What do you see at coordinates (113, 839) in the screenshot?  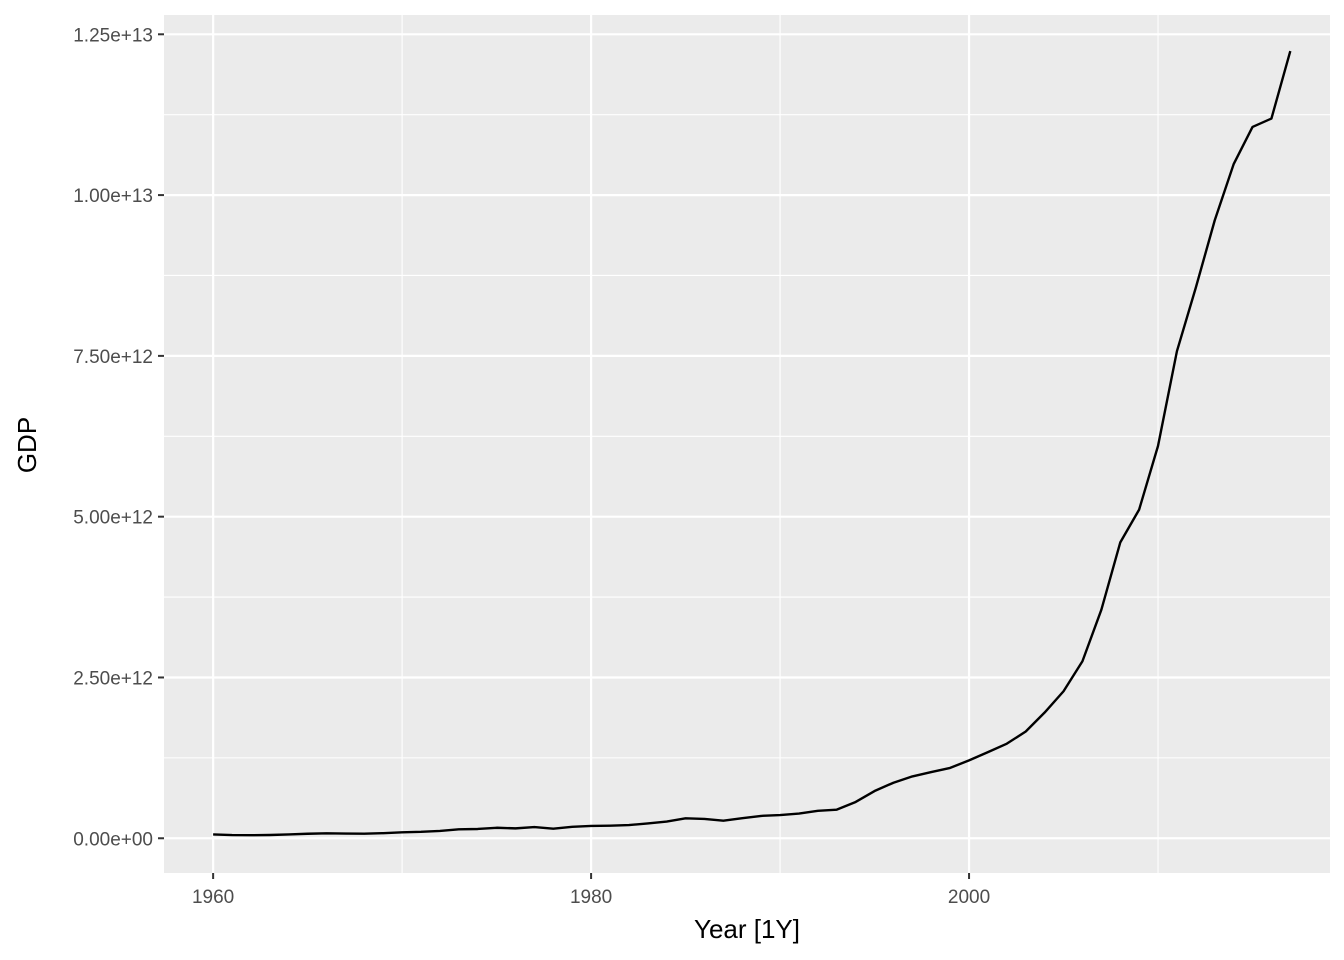 I see `y-tick-label: 0.00e+00` at bounding box center [113, 839].